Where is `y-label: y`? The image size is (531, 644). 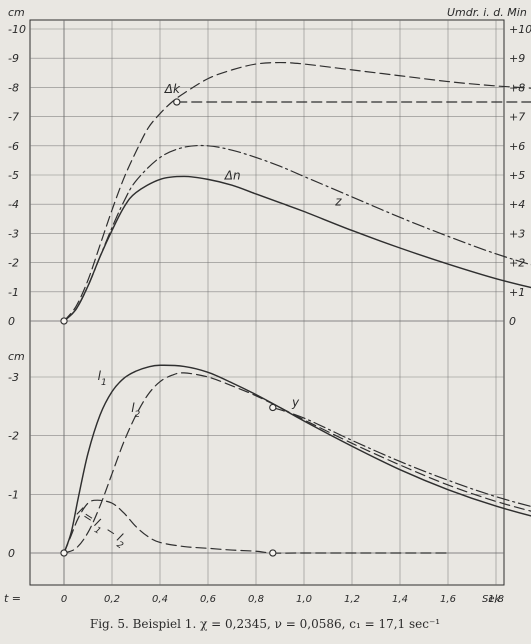 y-label: y is located at coordinates (295, 402).